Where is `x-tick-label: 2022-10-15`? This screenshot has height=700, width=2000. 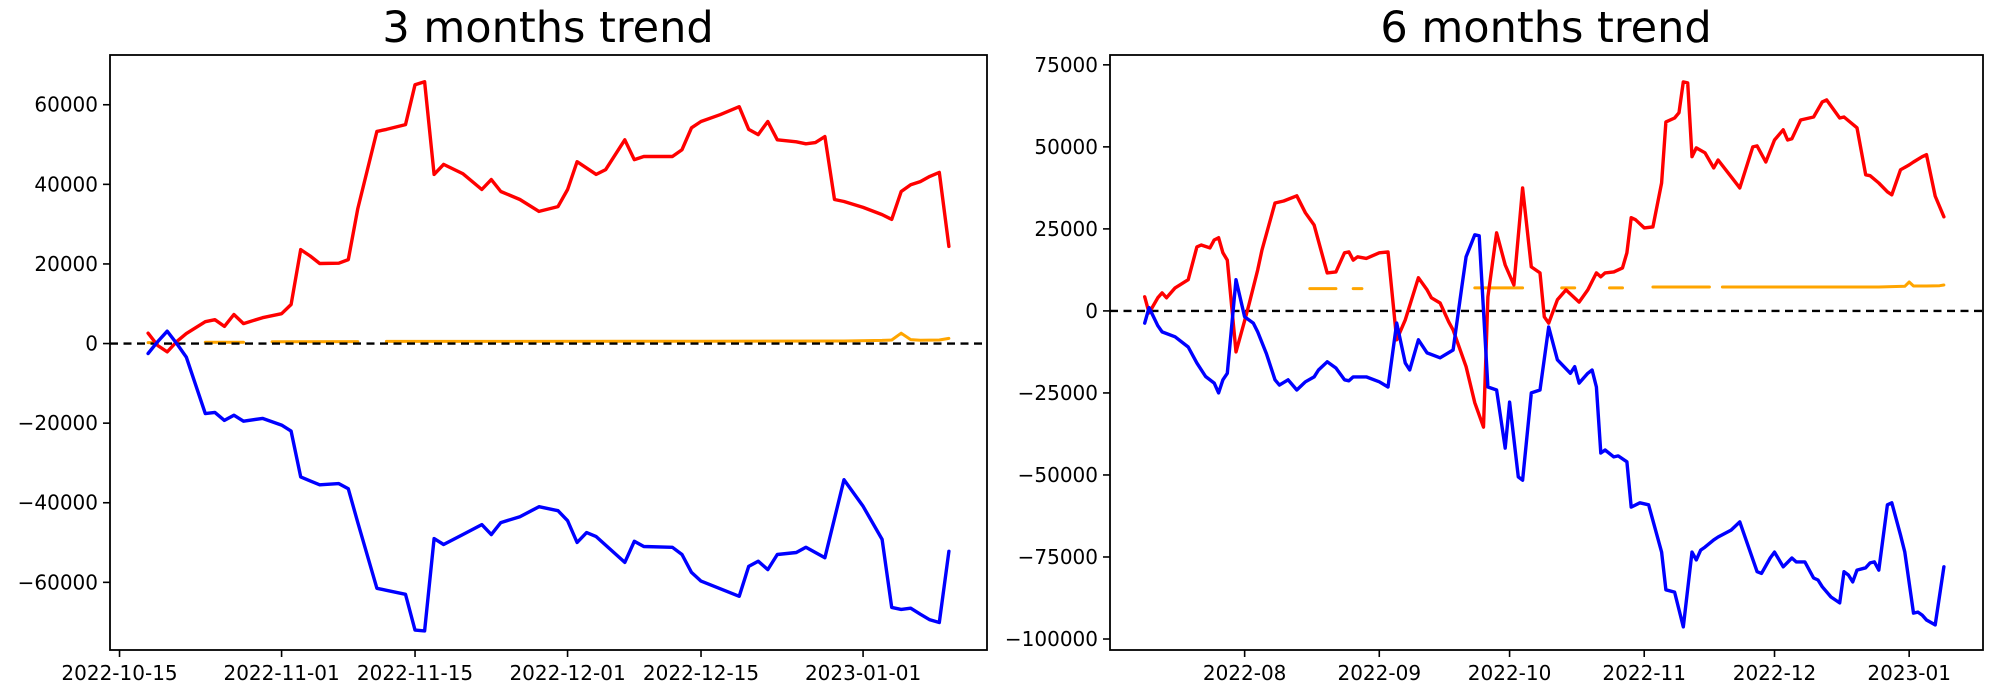
x-tick-label: 2022-10-15 is located at coordinates (119, 673).